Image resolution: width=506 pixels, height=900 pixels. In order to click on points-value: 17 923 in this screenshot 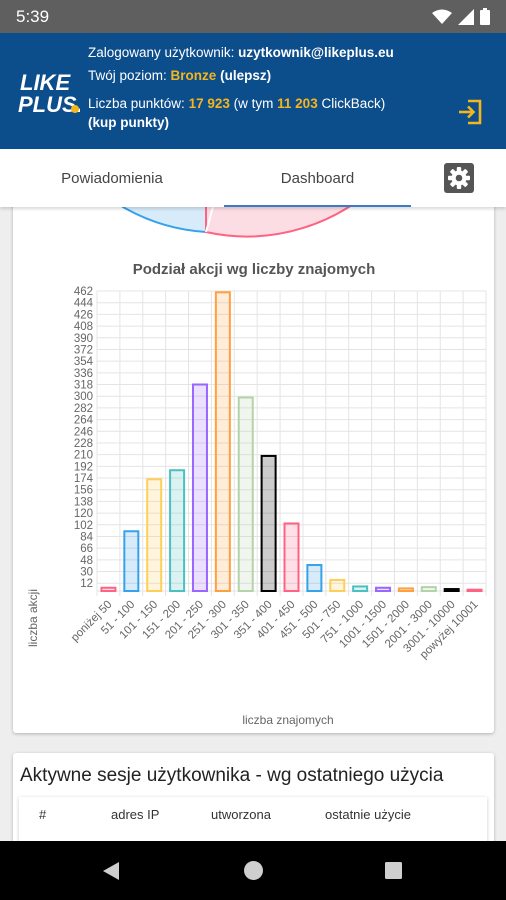, I will do `click(209, 103)`.